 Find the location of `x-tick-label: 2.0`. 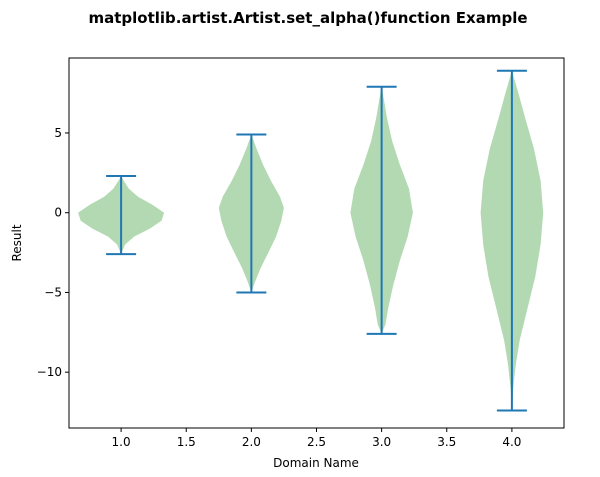

x-tick-label: 2.0 is located at coordinates (251, 442).